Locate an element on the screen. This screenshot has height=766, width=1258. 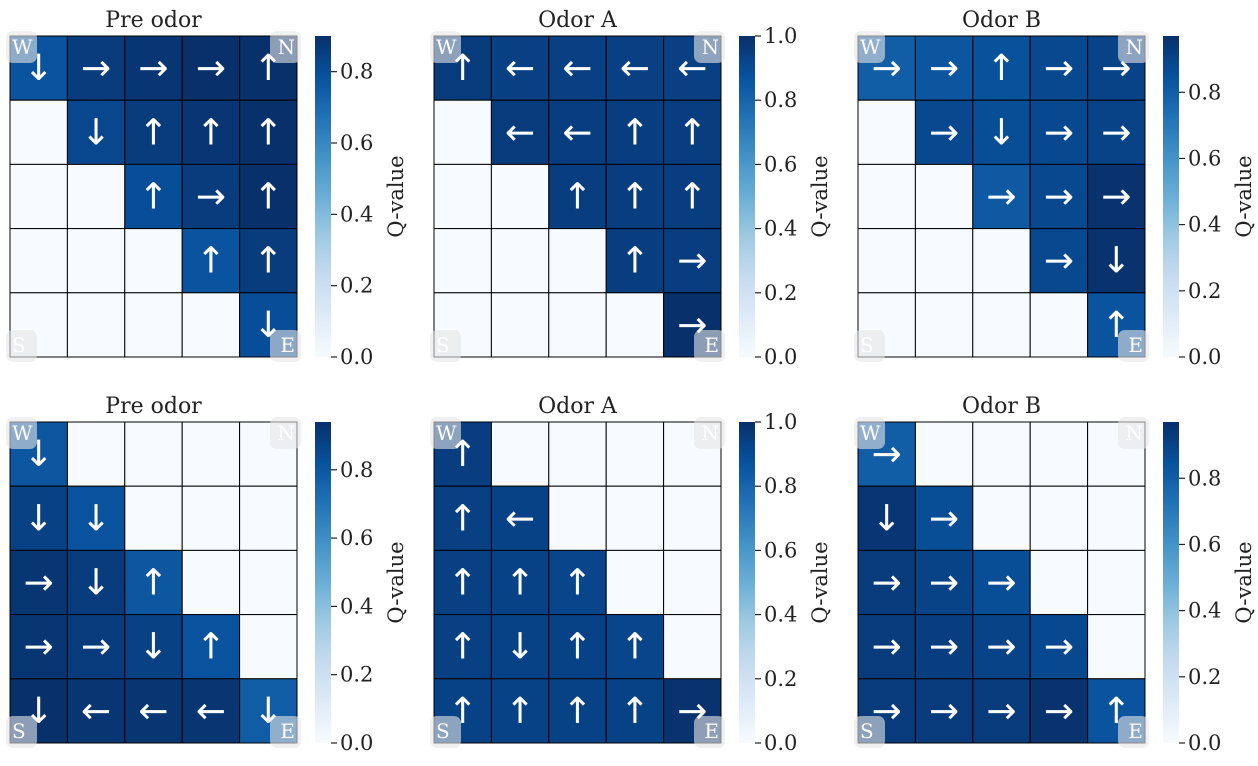
colorbar is located at coordinates (747, 582).